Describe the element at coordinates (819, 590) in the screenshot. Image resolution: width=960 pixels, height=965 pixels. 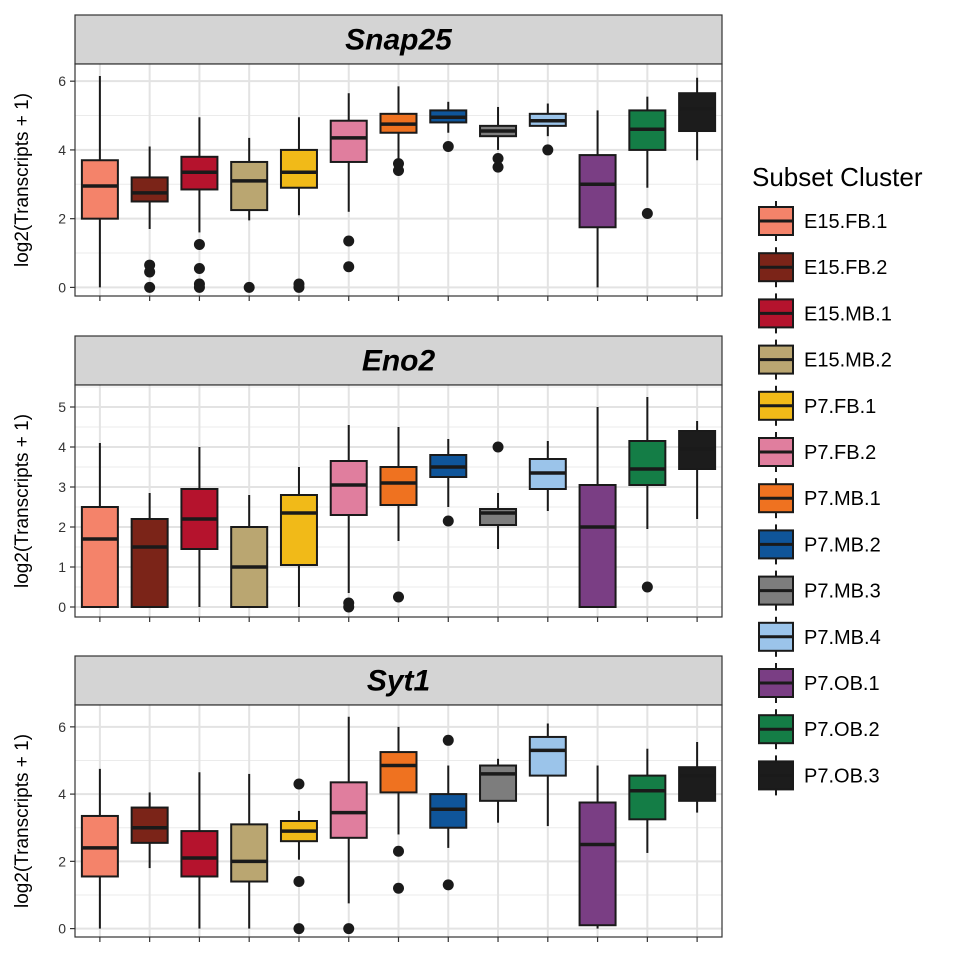
I see `legend-item: P7.MB.3` at that location.